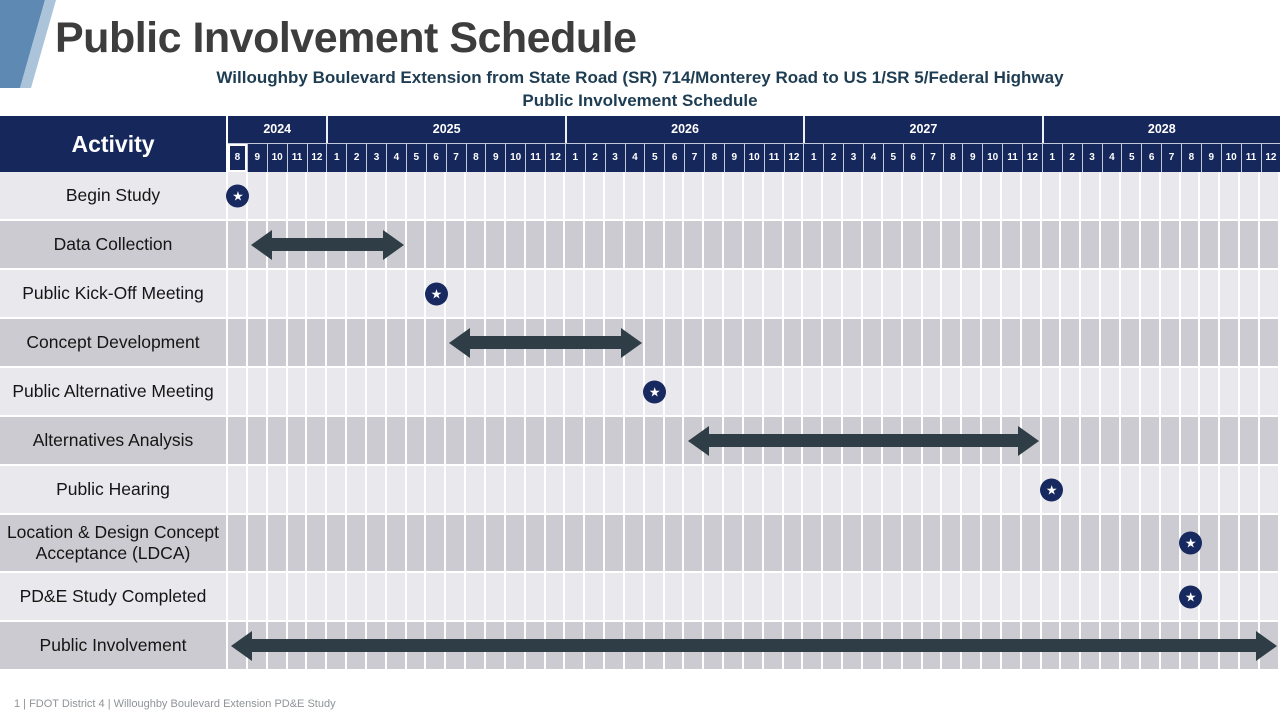  What do you see at coordinates (863, 440) in the screenshot?
I see `task-bar-arrow` at bounding box center [863, 440].